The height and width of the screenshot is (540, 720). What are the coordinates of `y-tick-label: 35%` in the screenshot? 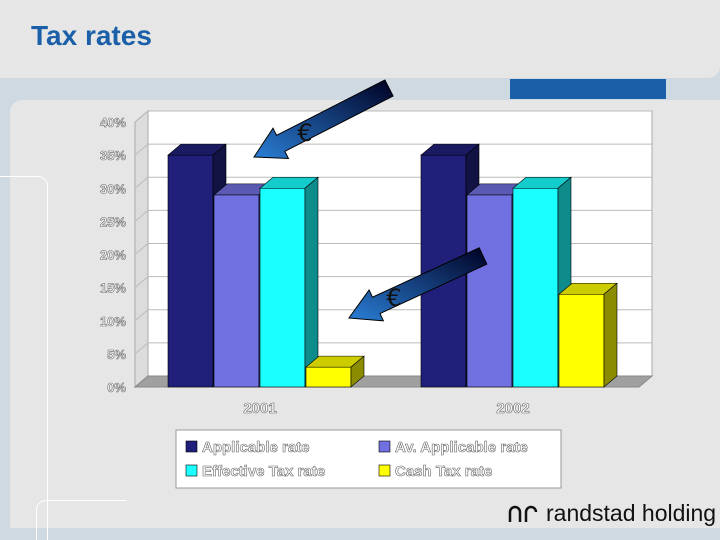 It's located at (113, 155).